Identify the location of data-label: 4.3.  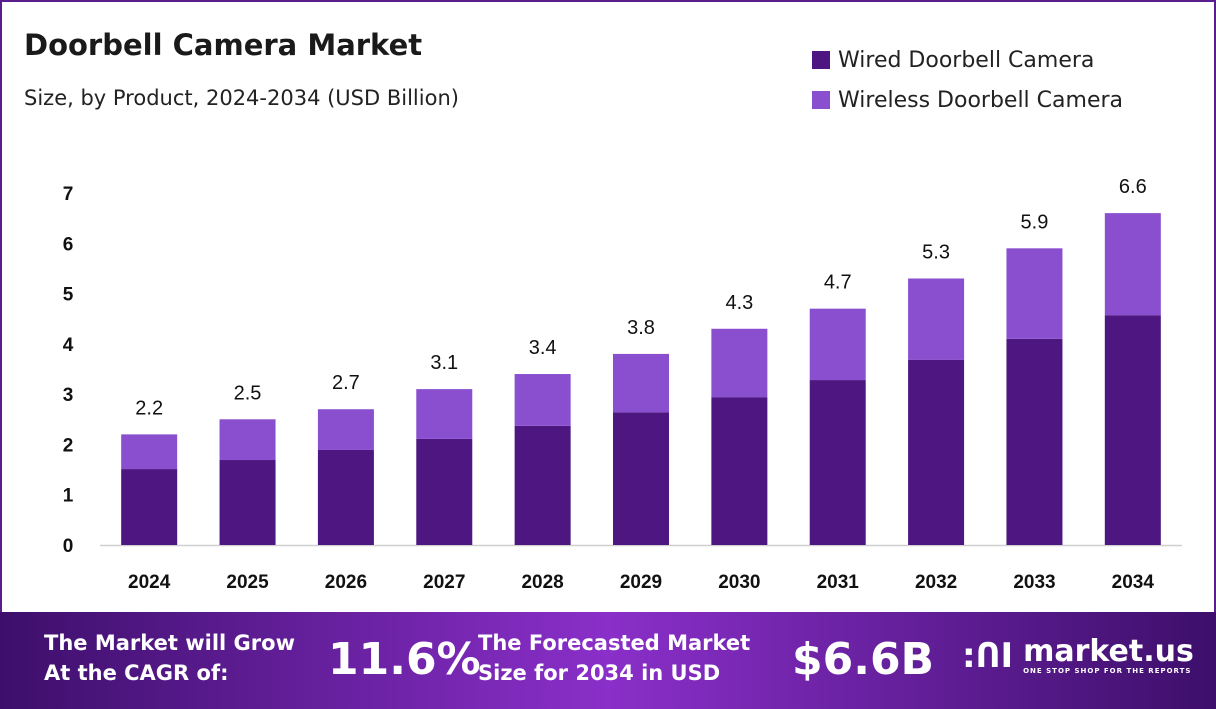
(739, 303).